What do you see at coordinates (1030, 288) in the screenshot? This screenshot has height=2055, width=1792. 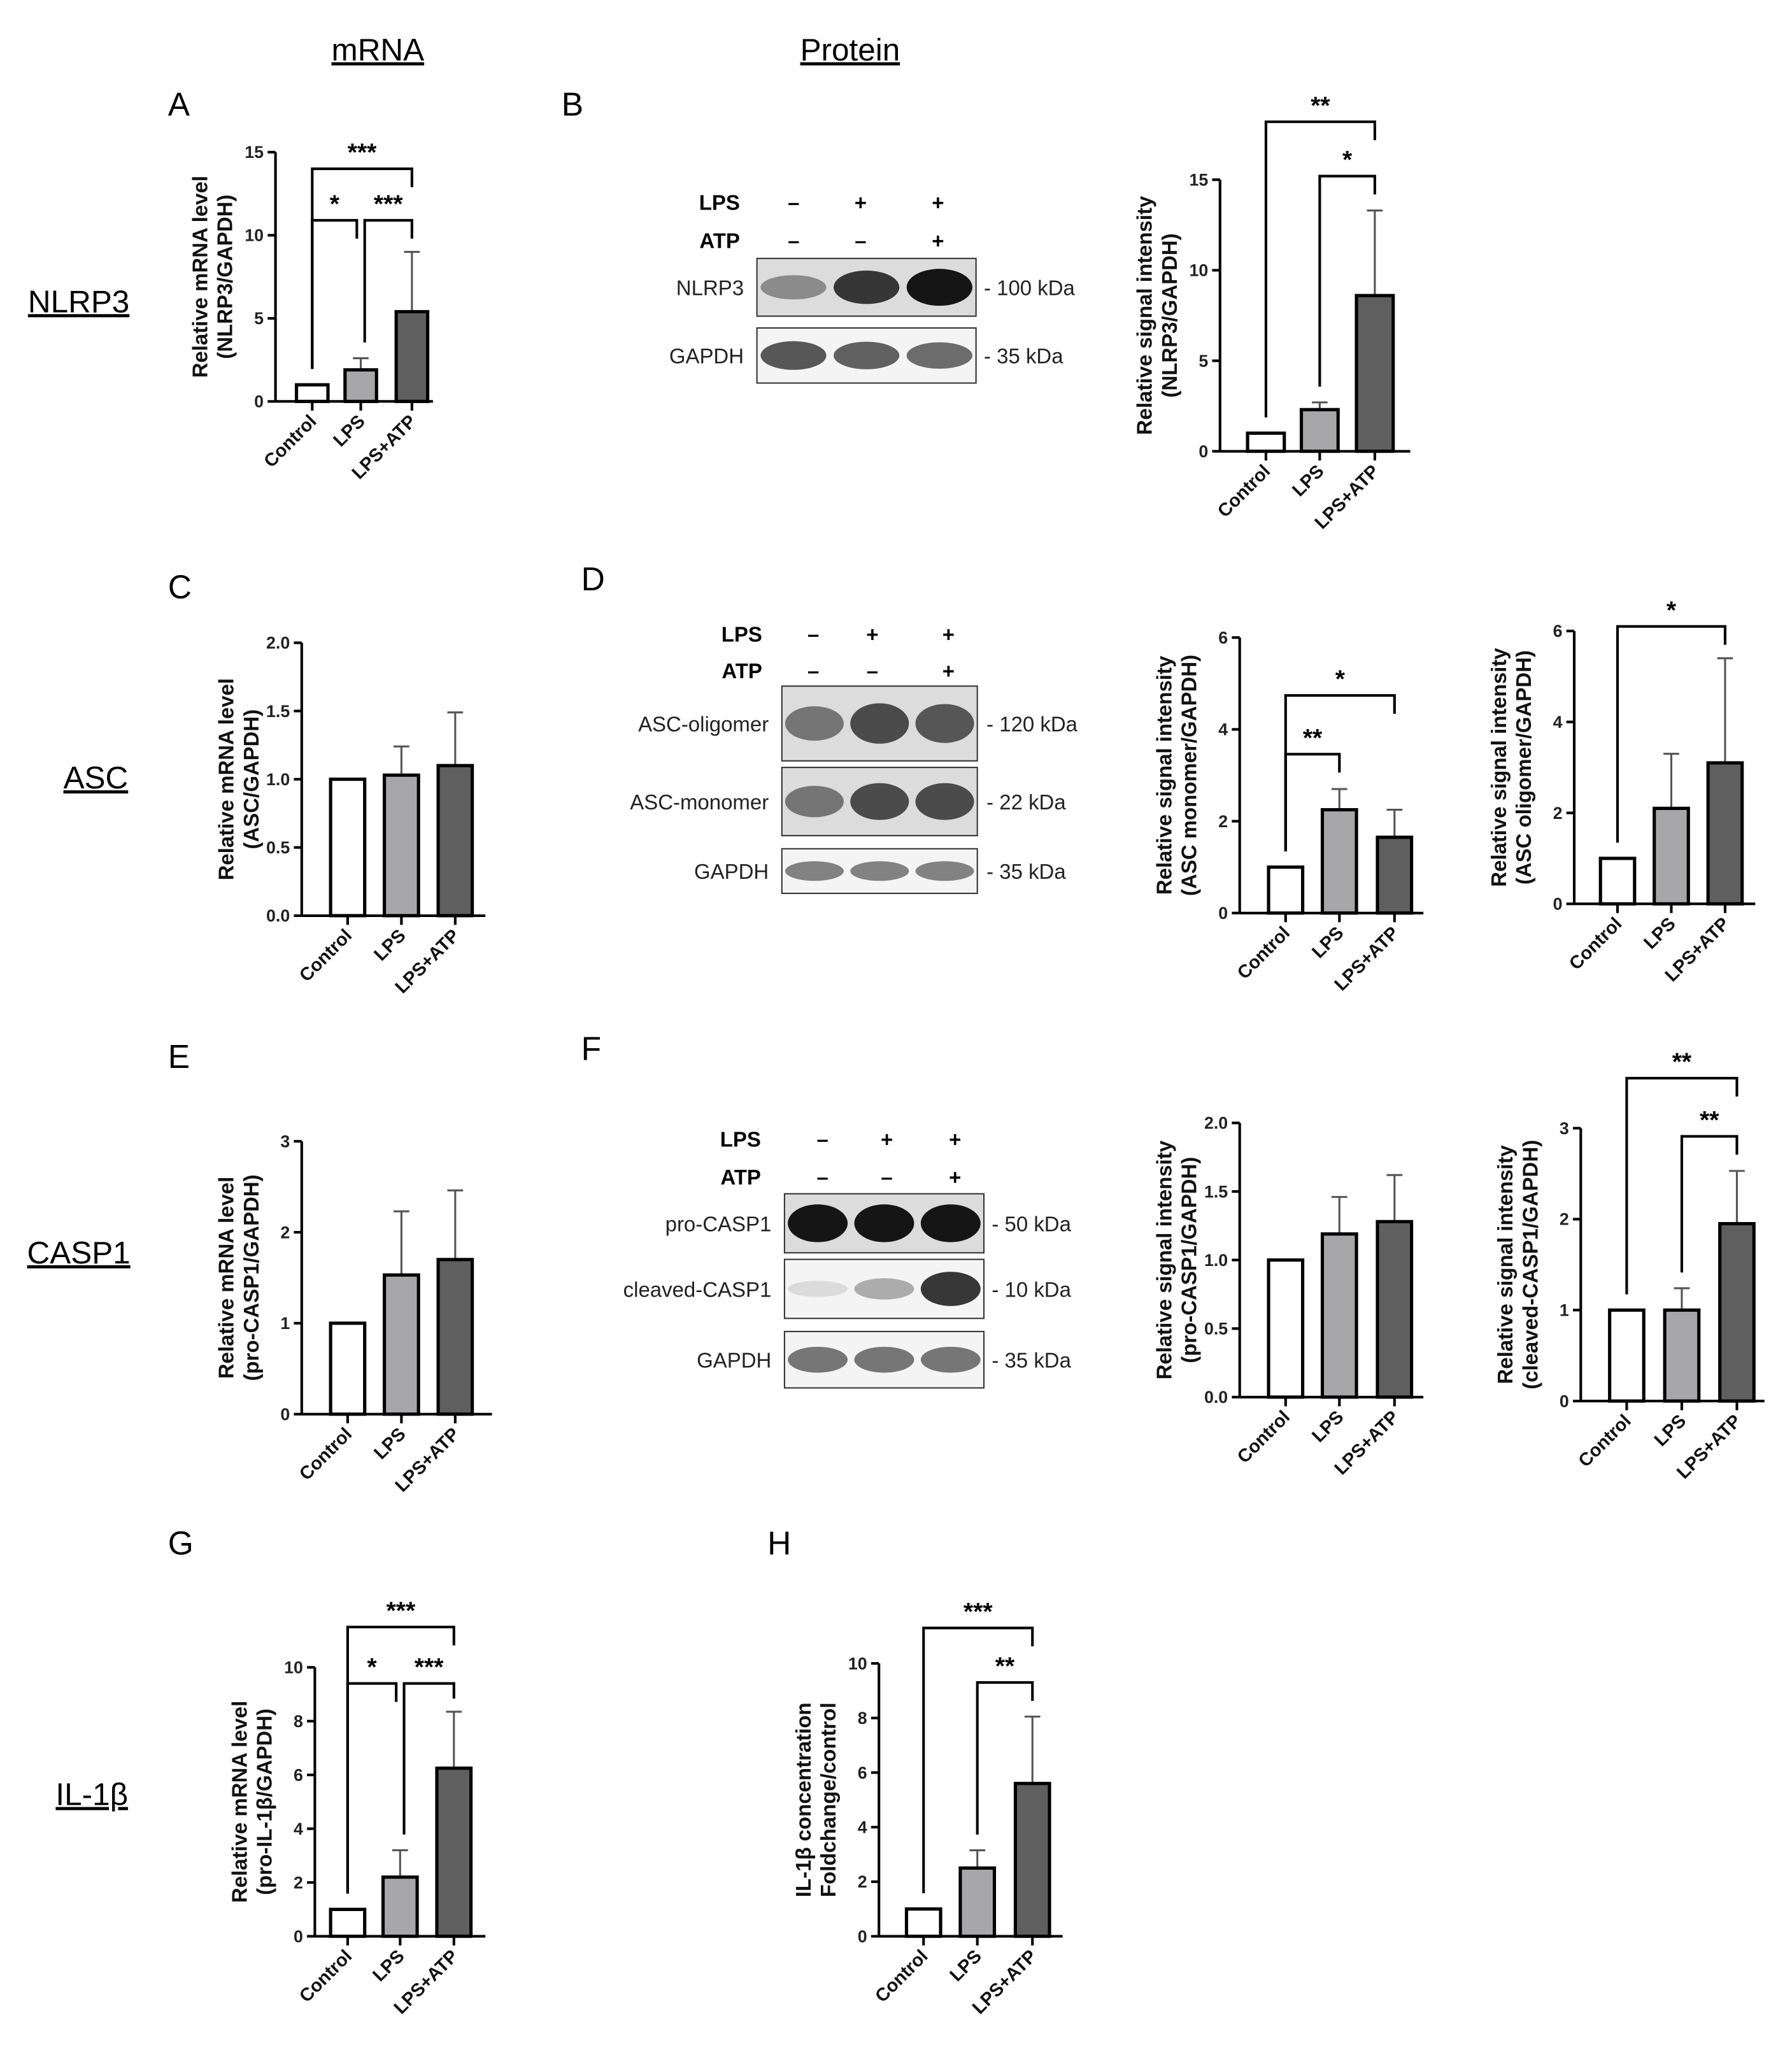 I see `molecular-weight-label: - 100 kDa` at bounding box center [1030, 288].